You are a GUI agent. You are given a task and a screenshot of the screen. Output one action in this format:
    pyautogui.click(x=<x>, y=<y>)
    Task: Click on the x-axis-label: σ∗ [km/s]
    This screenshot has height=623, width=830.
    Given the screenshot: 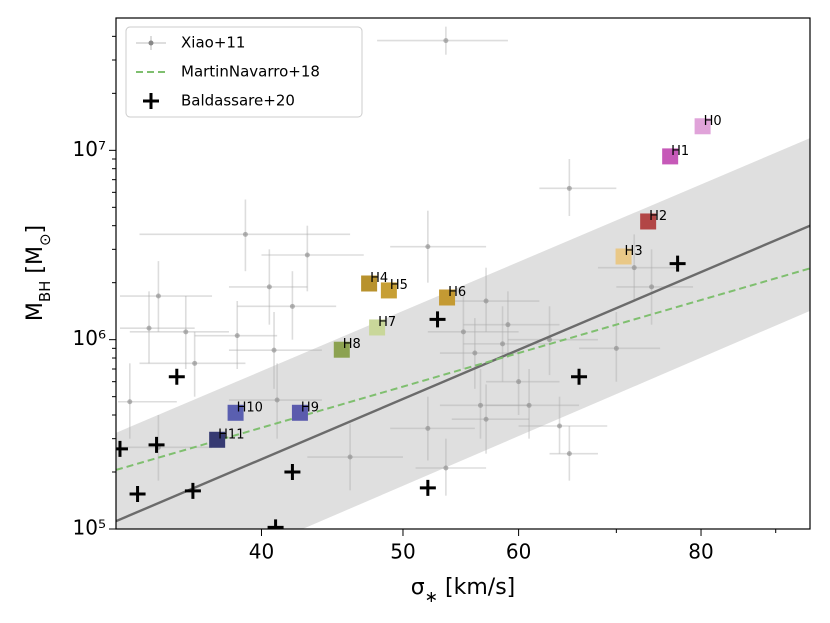 What is the action you would take?
    pyautogui.click(x=463, y=590)
    